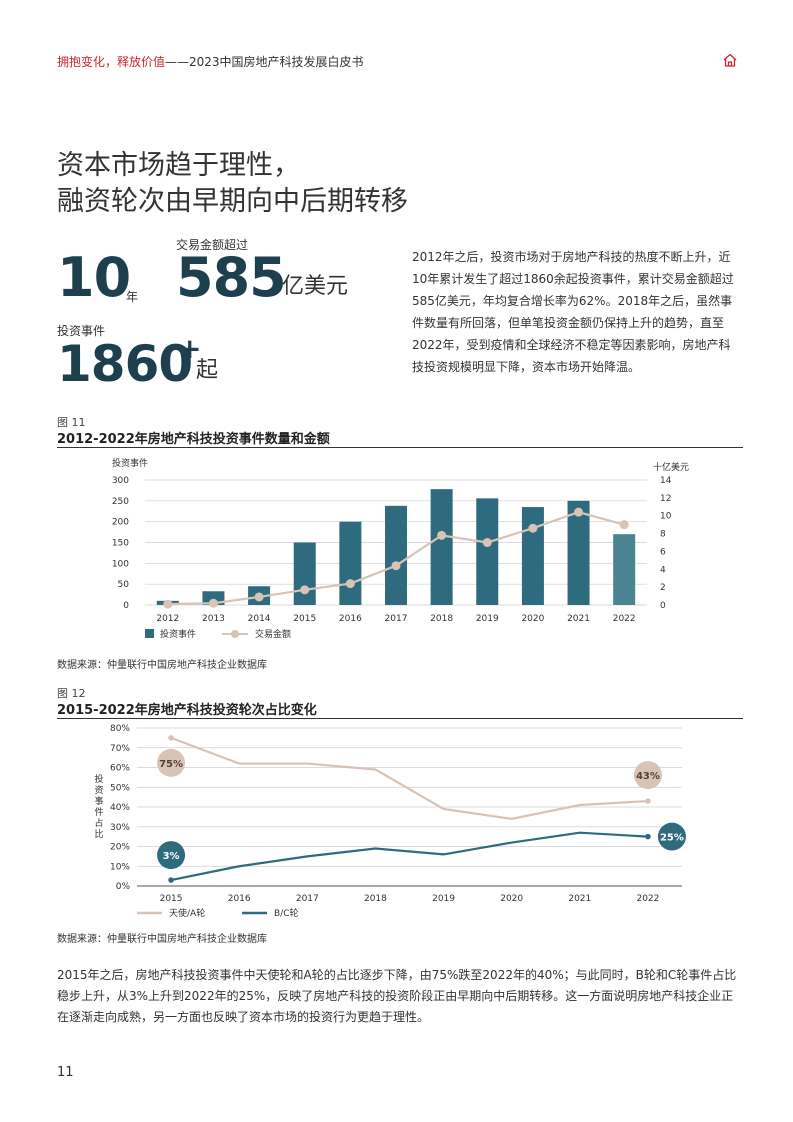 This screenshot has width=793, height=1122. What do you see at coordinates (120, 867) in the screenshot?
I see `y-tick-label: 10%` at bounding box center [120, 867].